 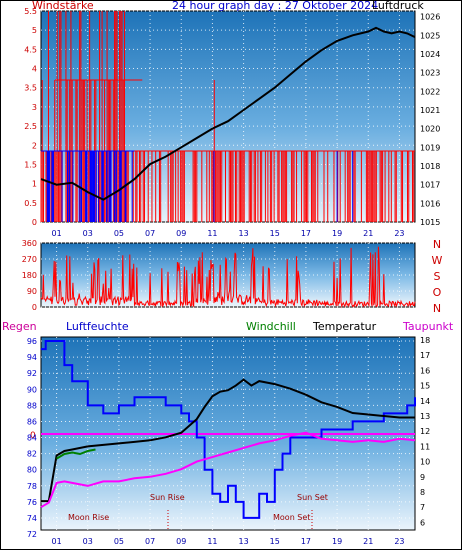 I want to click on temperature-tick-label: 14, so click(x=425, y=401).